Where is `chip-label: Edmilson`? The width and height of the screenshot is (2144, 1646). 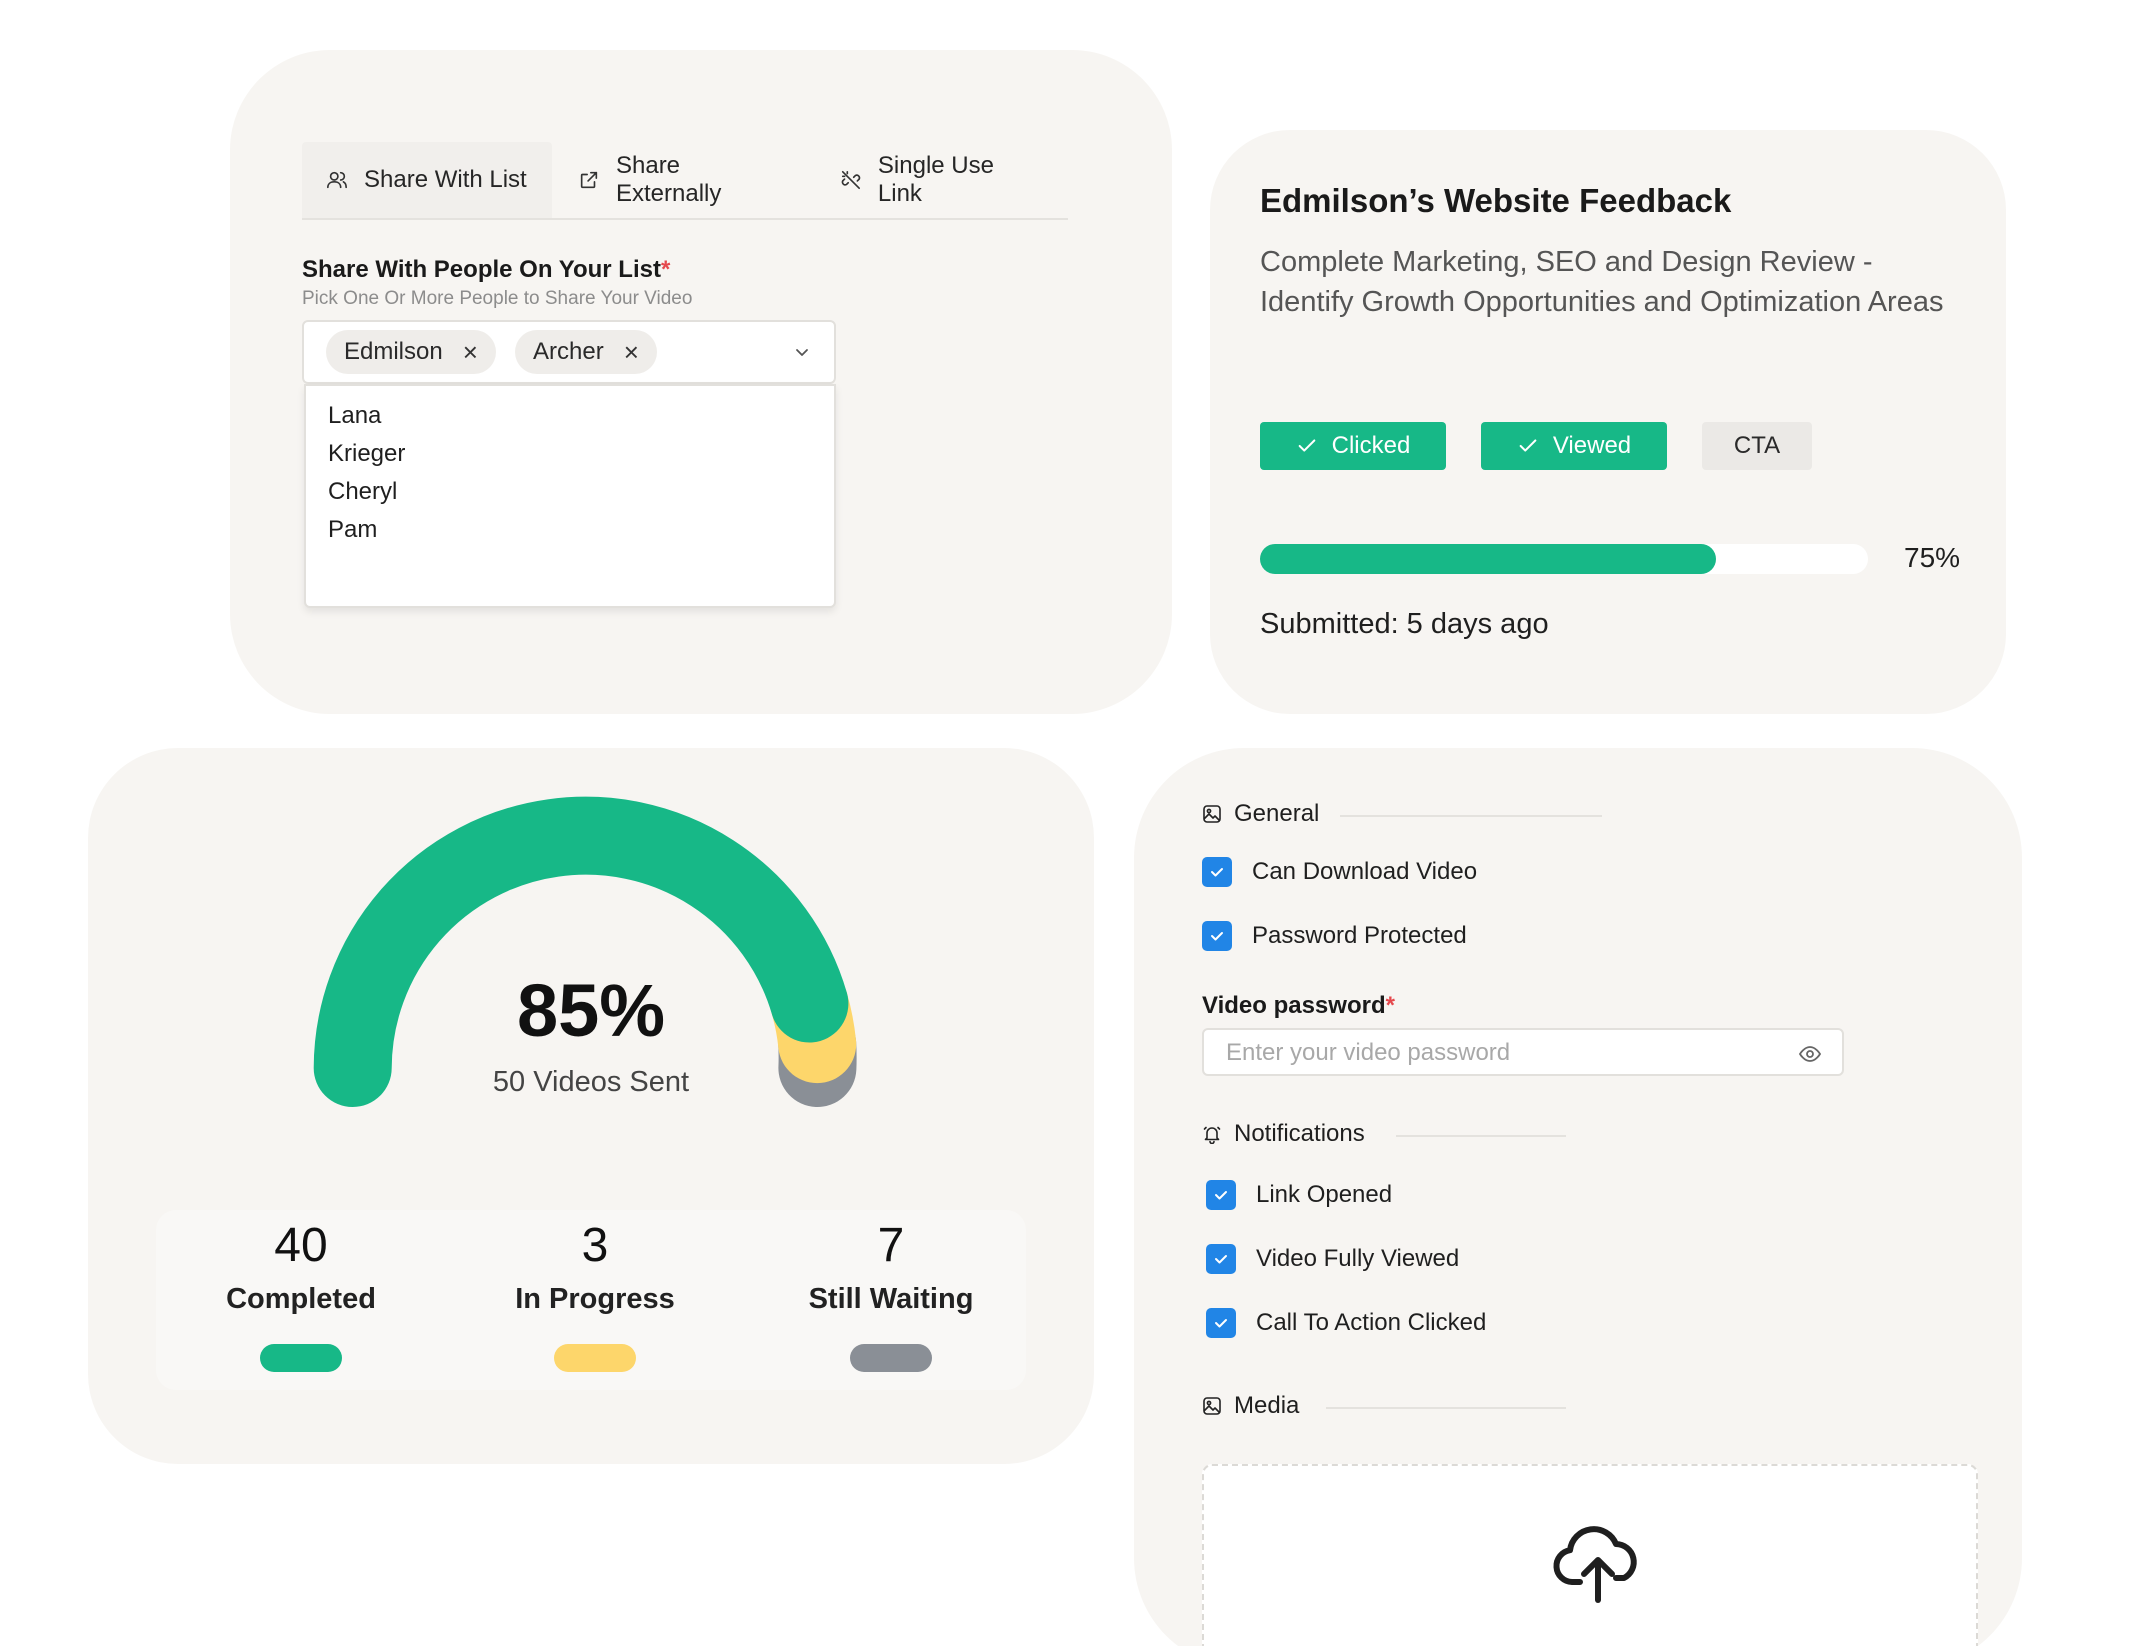 chip-label: Edmilson is located at coordinates (393, 351).